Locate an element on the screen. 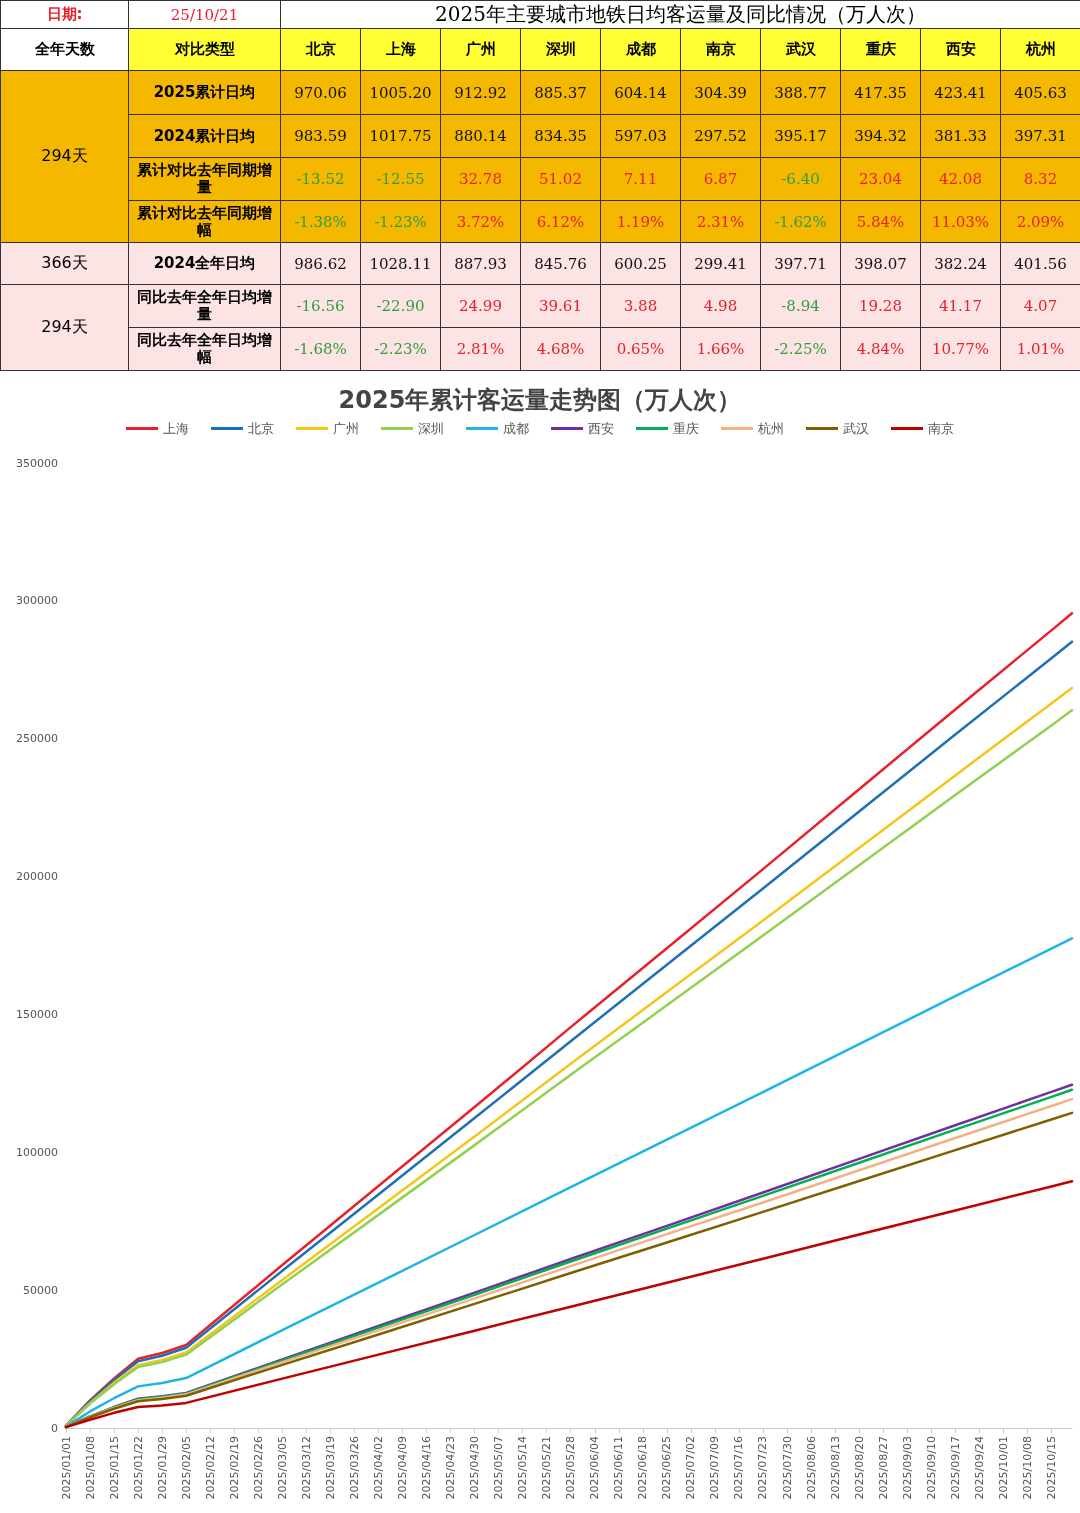 The width and height of the screenshot is (1080, 1513). text: -8.94 is located at coordinates (800, 306).